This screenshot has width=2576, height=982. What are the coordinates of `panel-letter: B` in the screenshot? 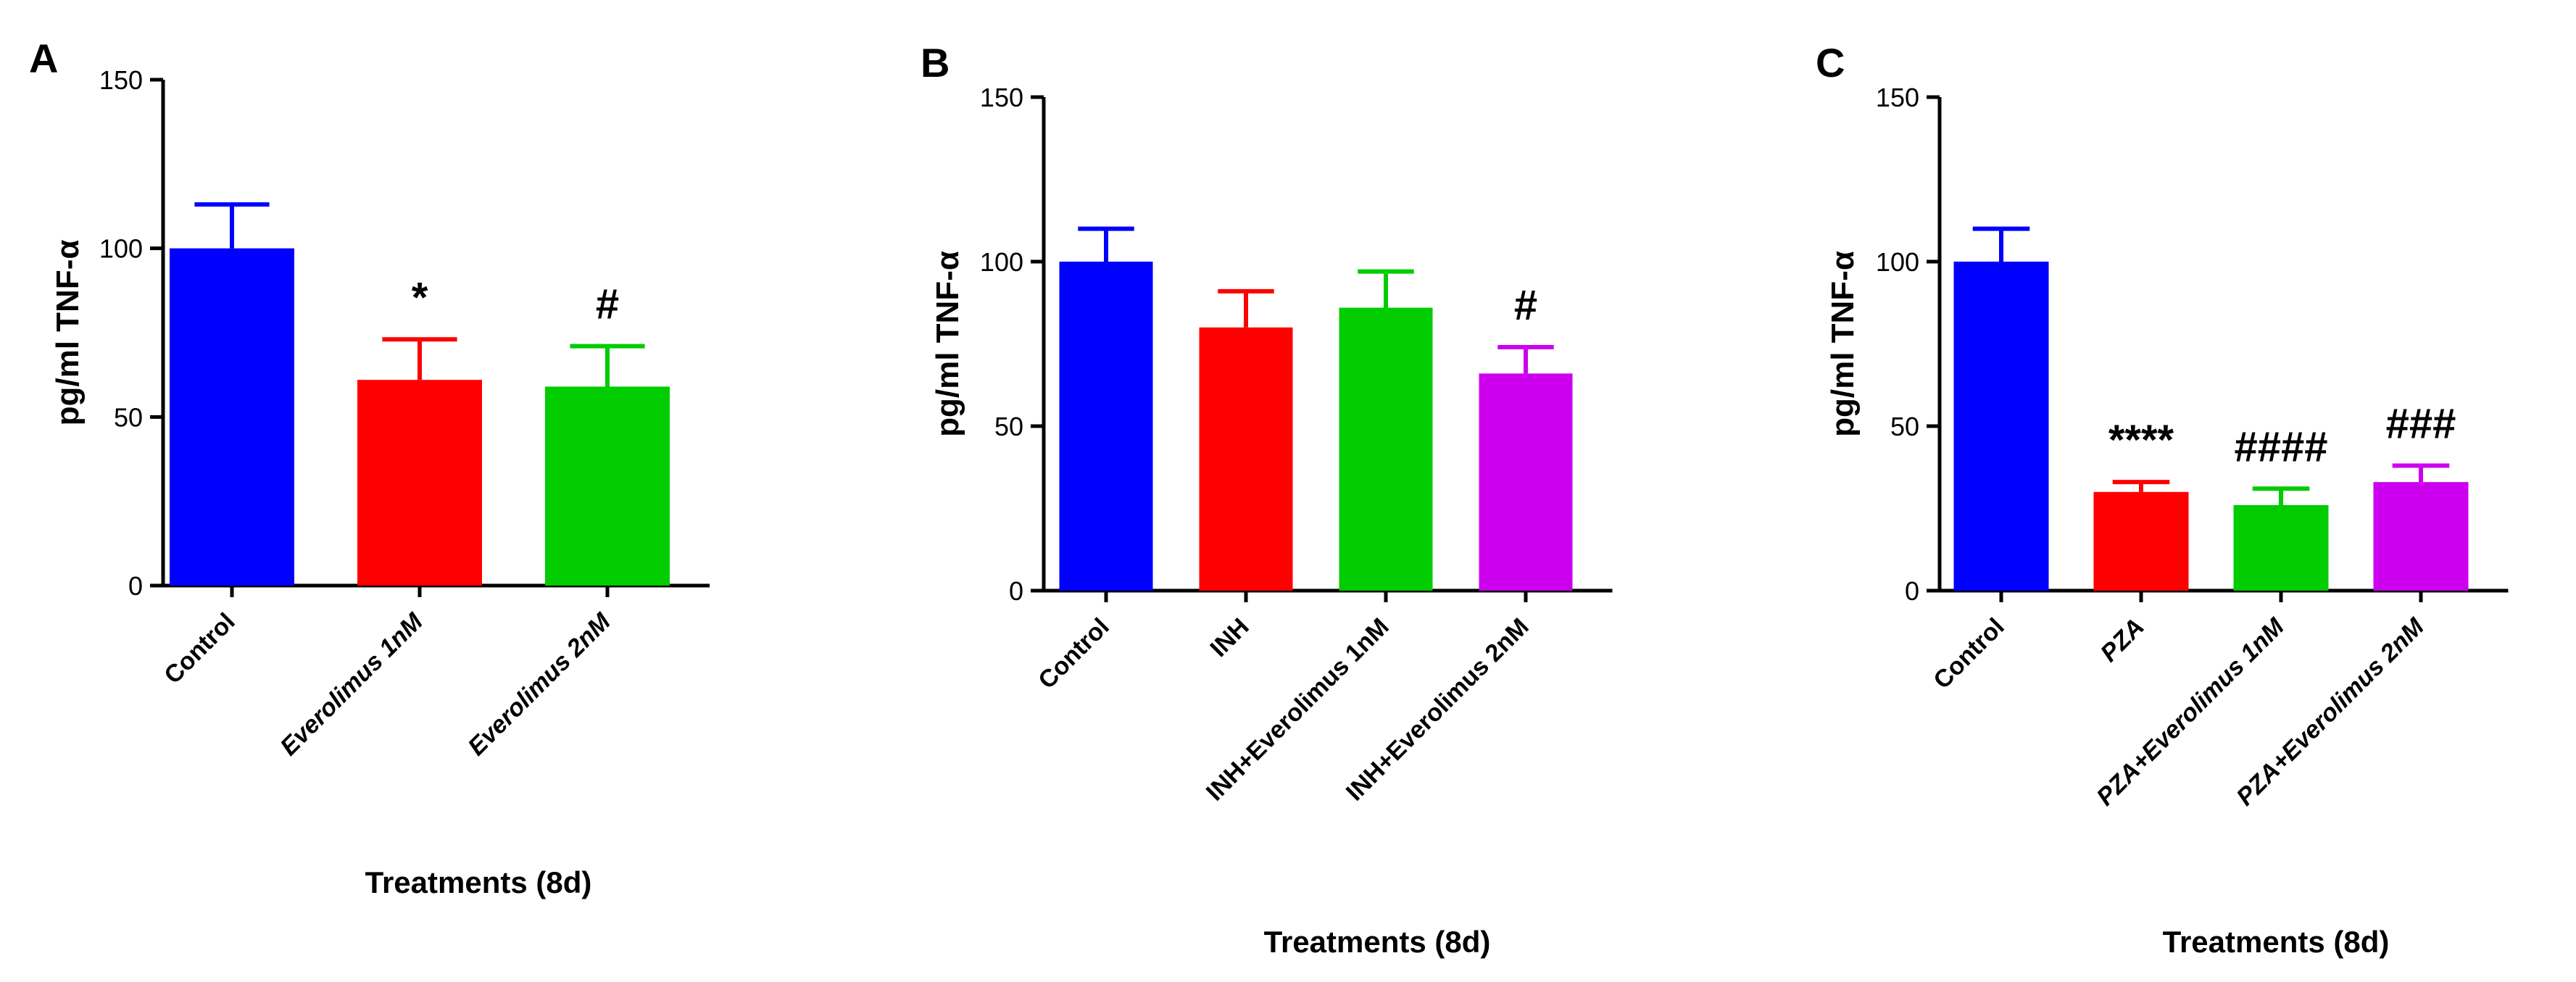 It's located at (935, 63).